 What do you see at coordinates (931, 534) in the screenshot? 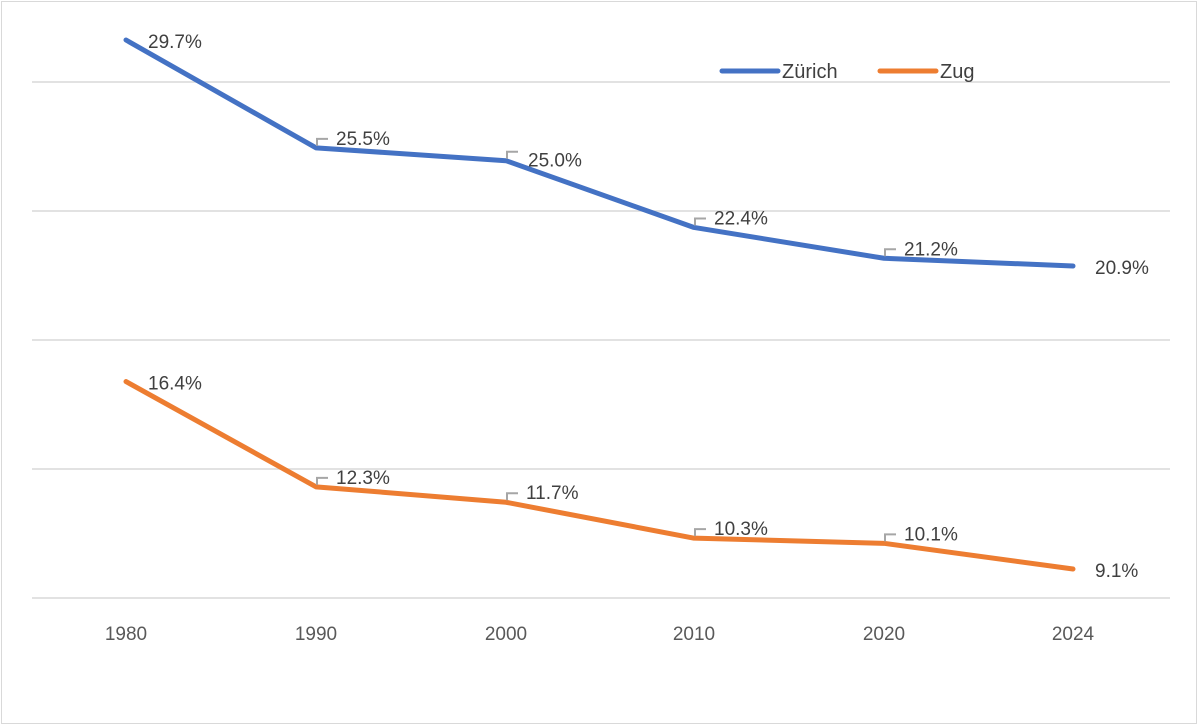
I see `data-label: 10.1%` at bounding box center [931, 534].